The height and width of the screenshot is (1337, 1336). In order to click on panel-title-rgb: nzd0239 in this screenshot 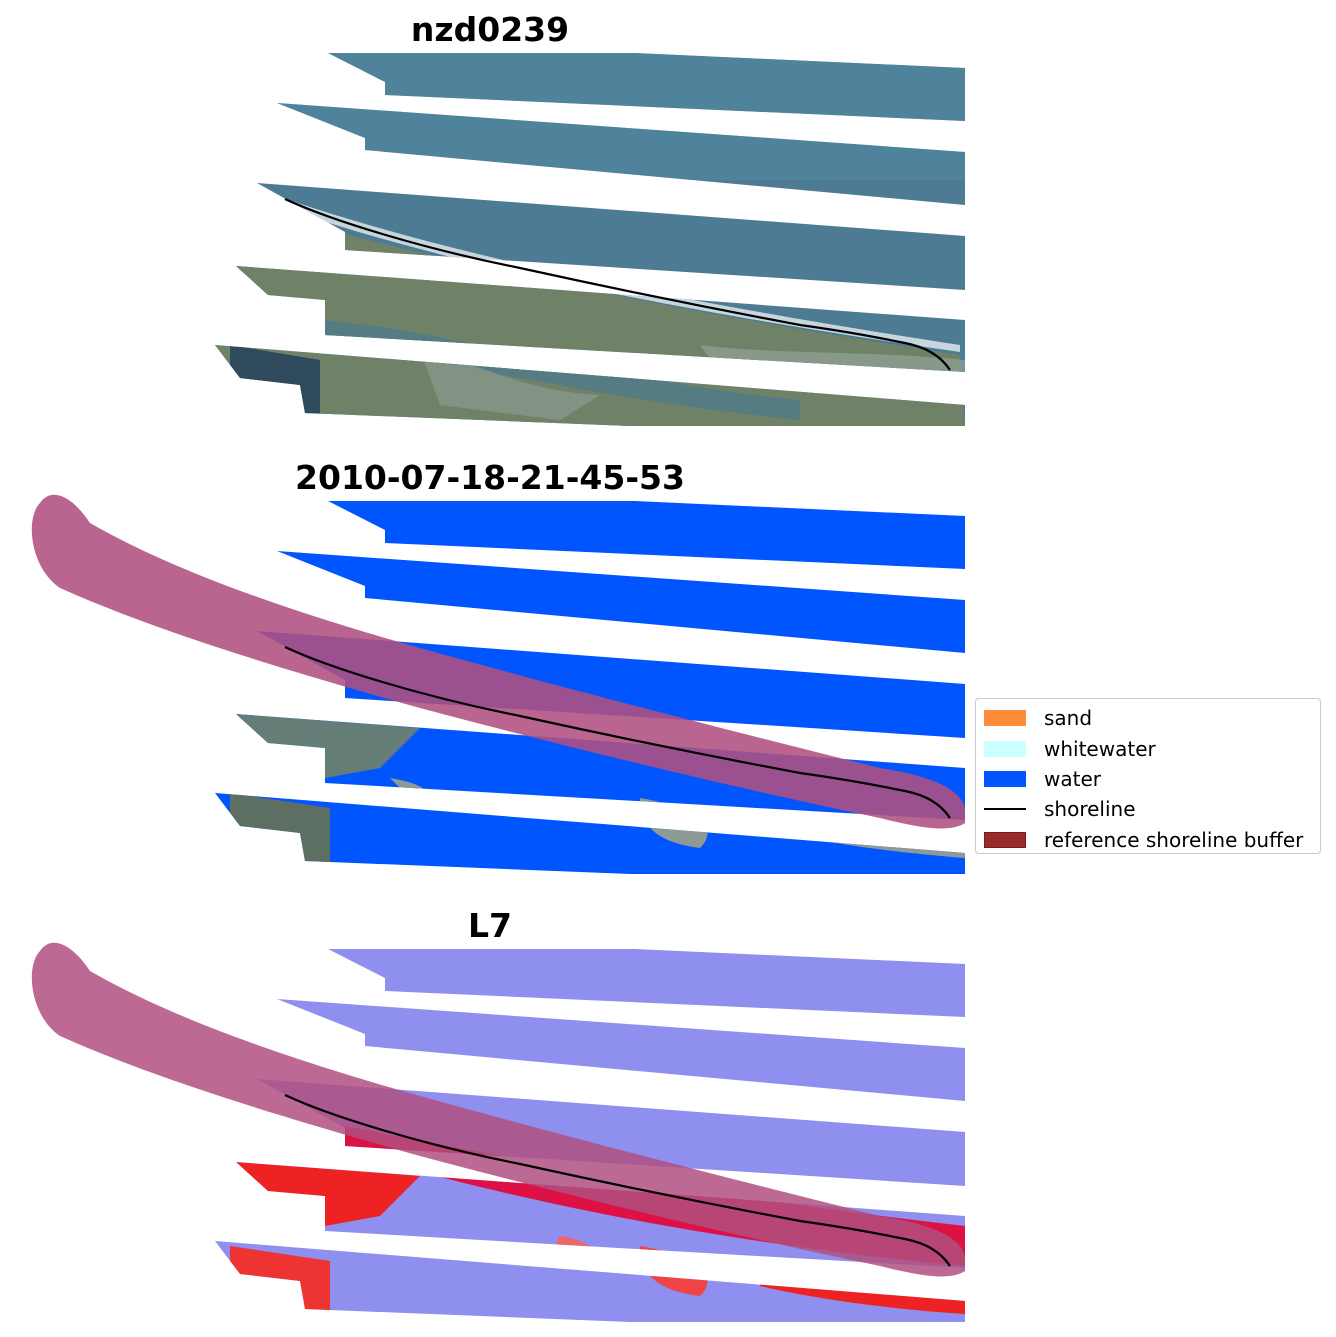, I will do `click(490, 29)`.